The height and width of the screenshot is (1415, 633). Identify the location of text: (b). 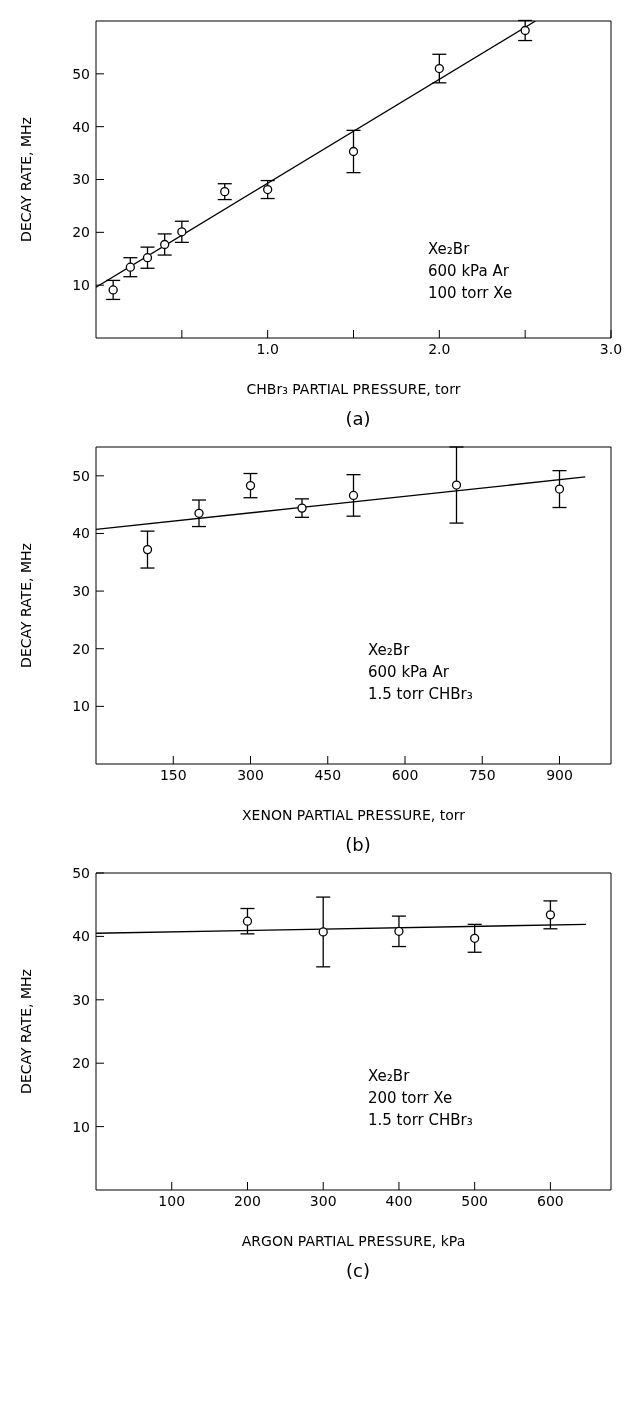
(358, 845).